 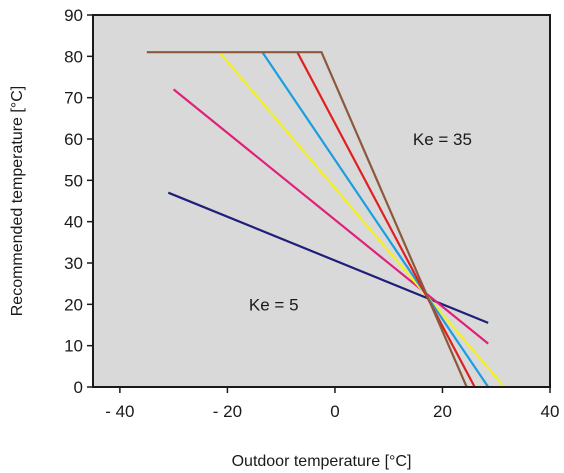 What do you see at coordinates (17, 201) in the screenshot?
I see `y-axis-title: Recommended temperature [°C]` at bounding box center [17, 201].